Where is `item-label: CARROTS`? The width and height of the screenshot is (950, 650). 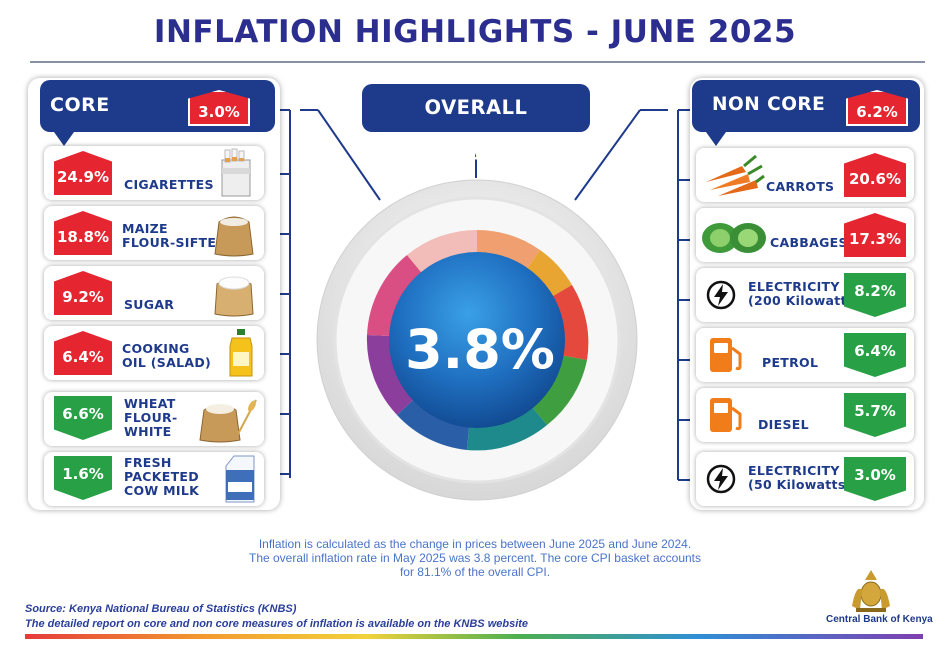
item-label: CARROTS is located at coordinates (800, 186).